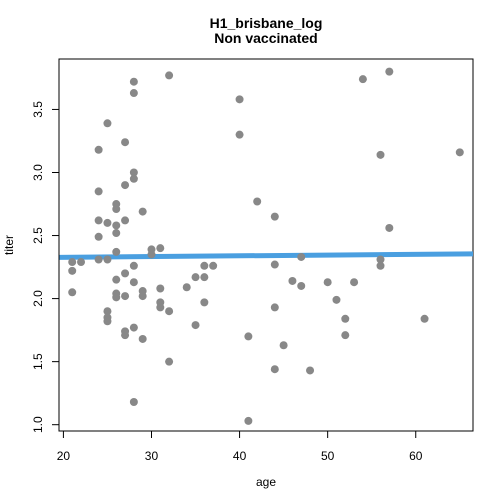  I want to click on fit-line-layer, so click(266, 255).